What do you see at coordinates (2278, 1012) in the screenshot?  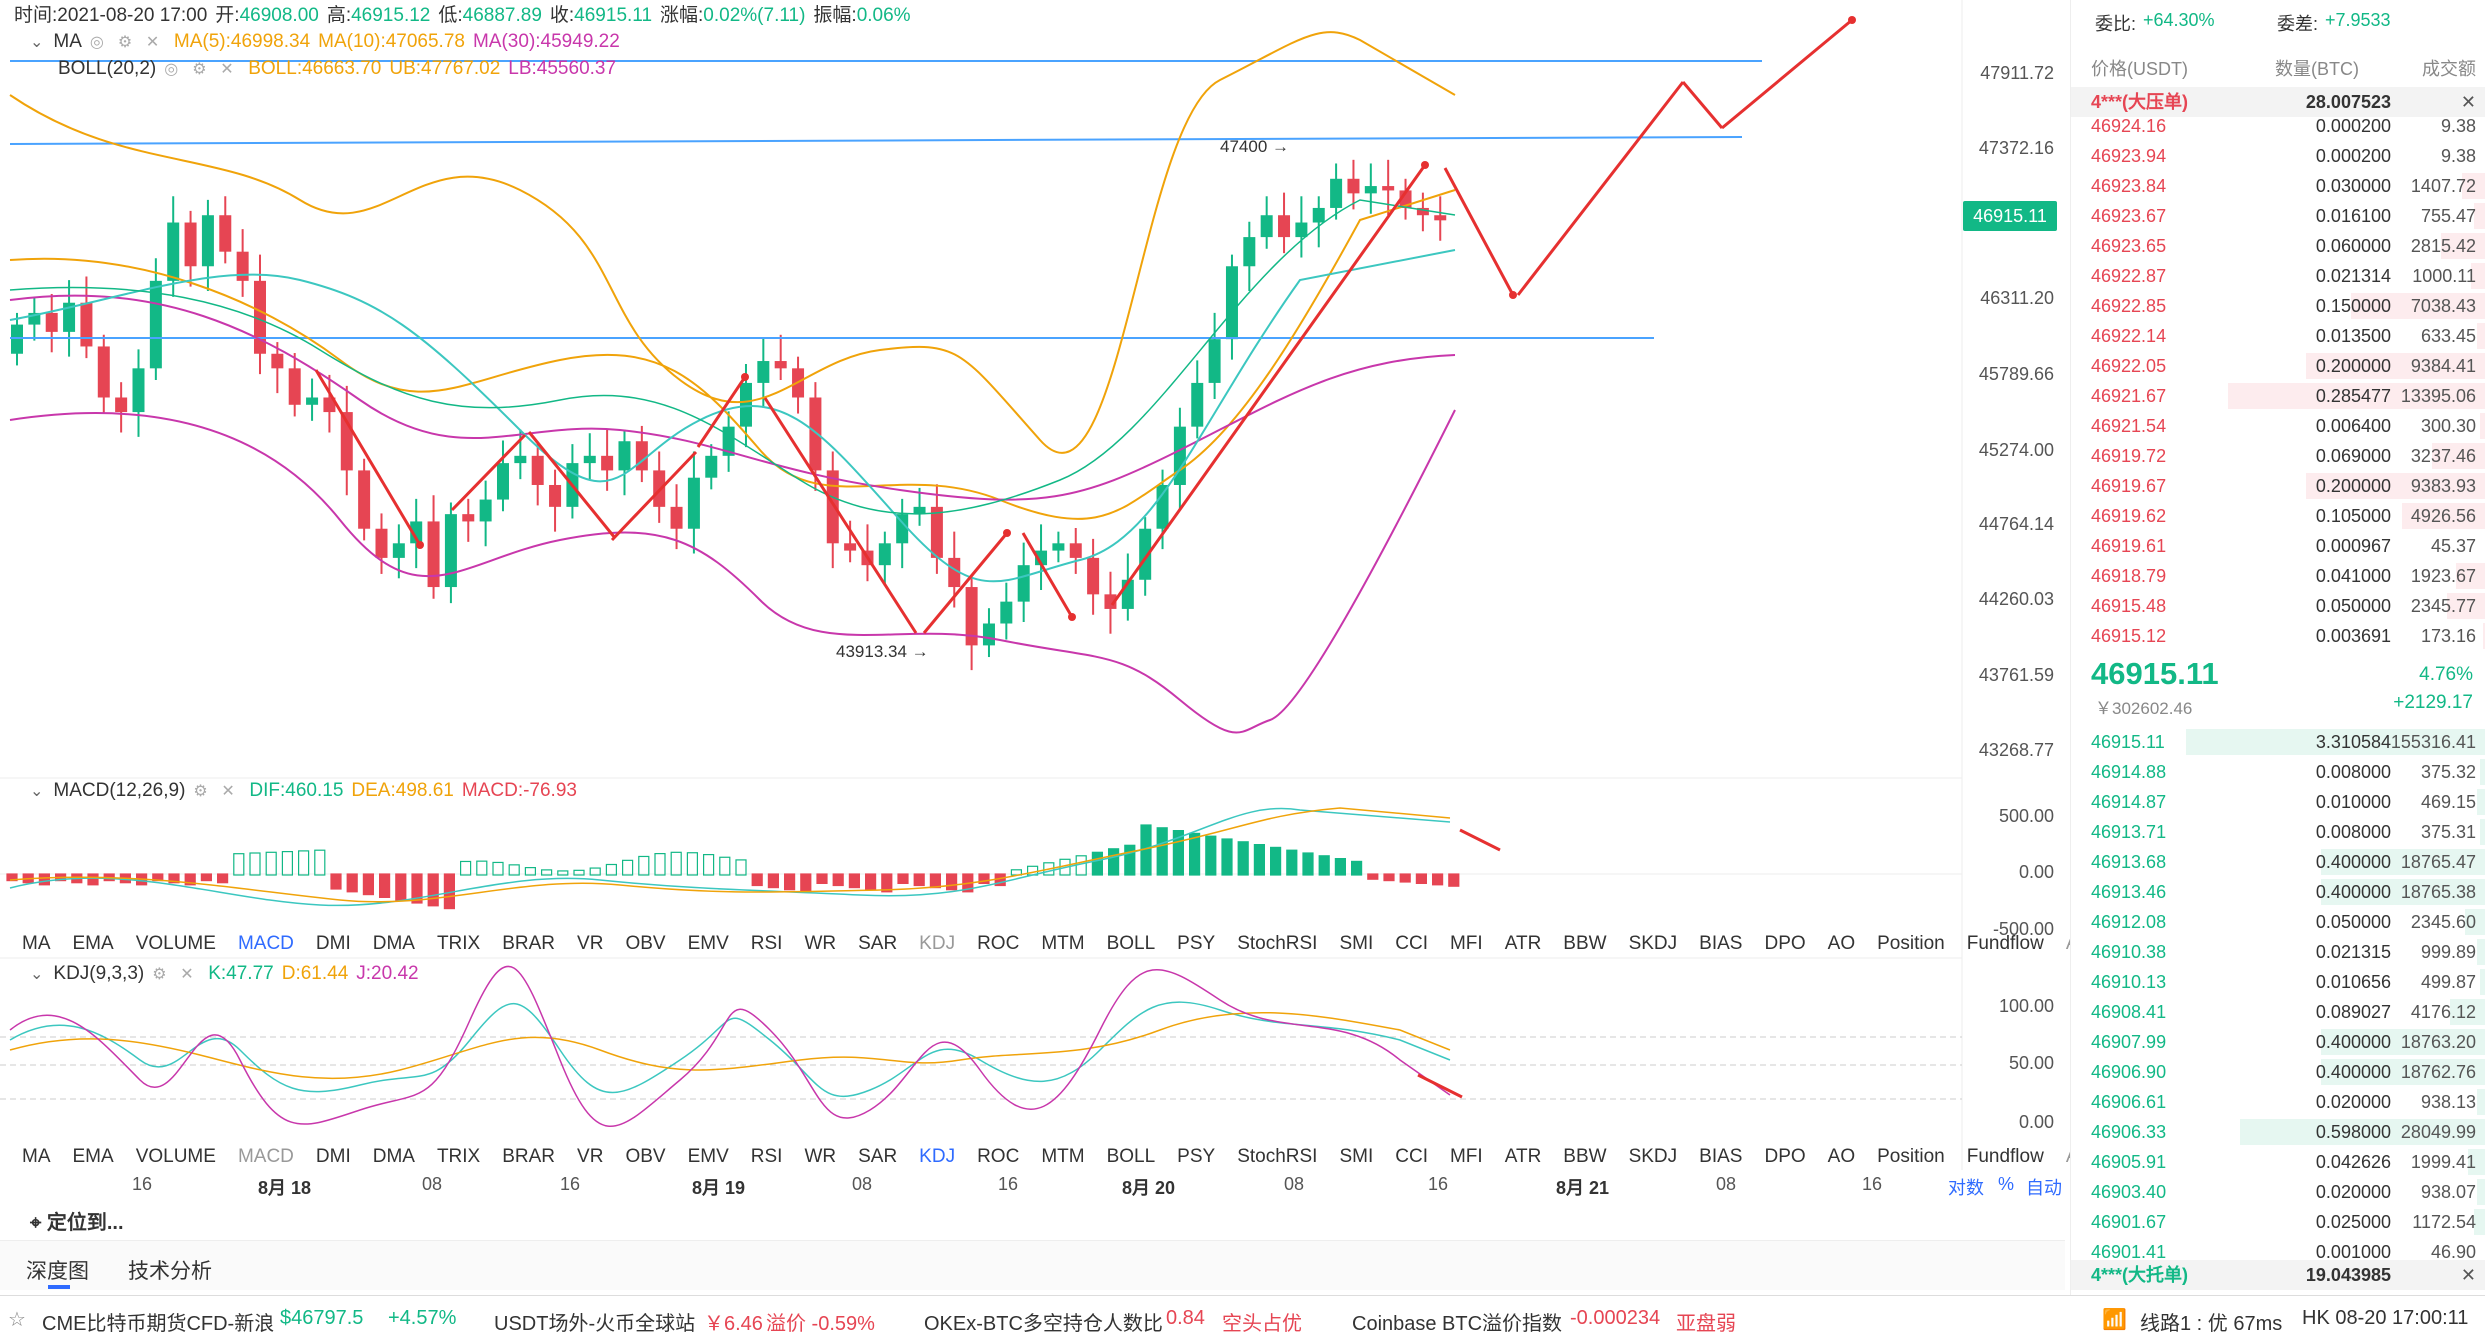 I see `bid-row: 46908.41 0.089027 4176.12` at bounding box center [2278, 1012].